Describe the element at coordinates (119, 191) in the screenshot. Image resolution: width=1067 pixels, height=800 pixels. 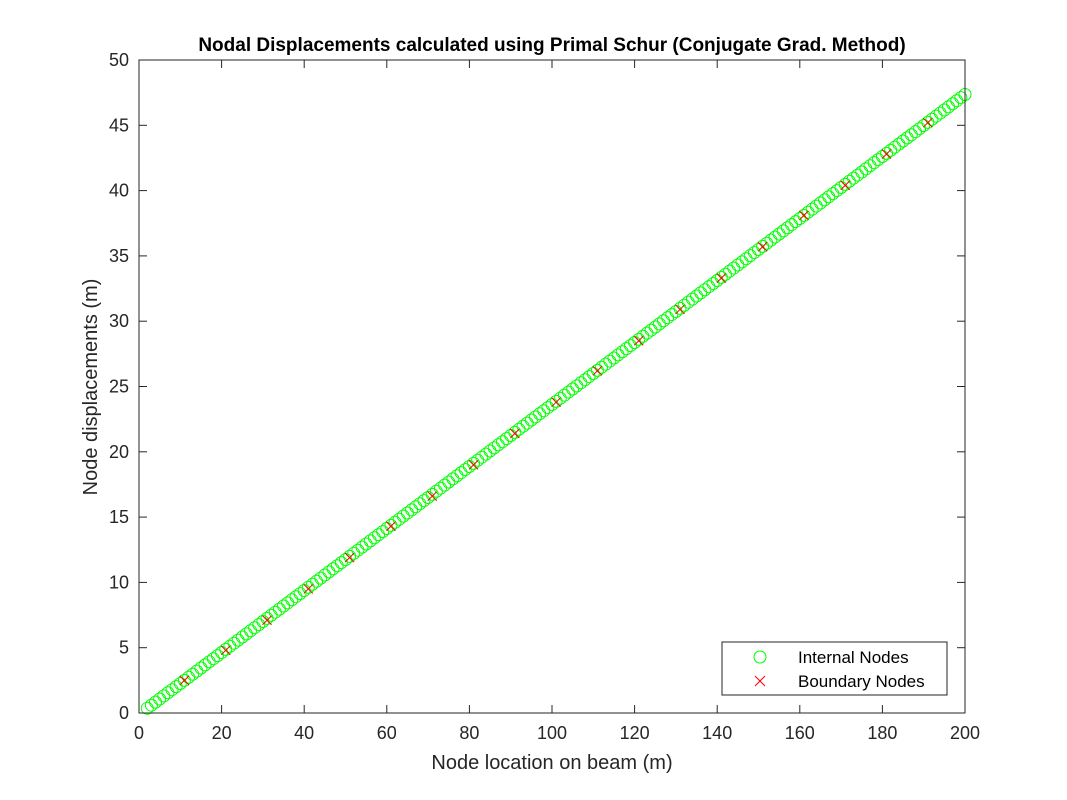
I see `y-tick-label: 40` at that location.